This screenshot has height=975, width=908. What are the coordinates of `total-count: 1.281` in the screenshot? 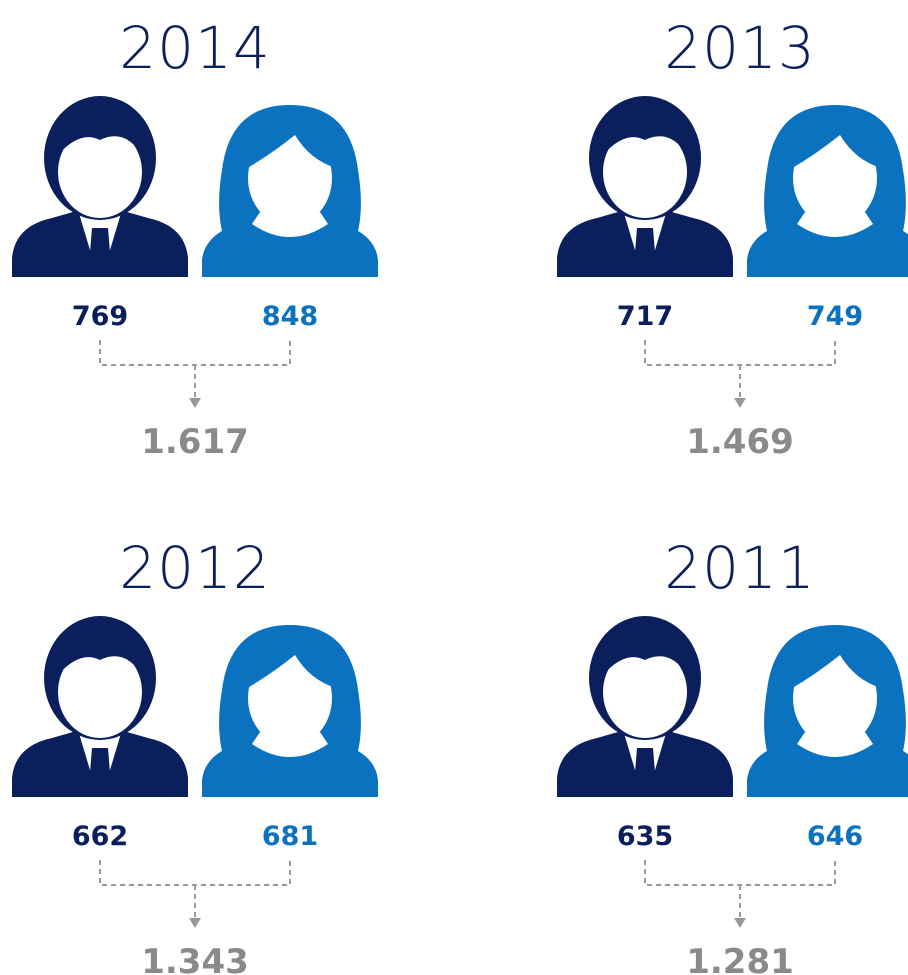 It's located at (740, 958).